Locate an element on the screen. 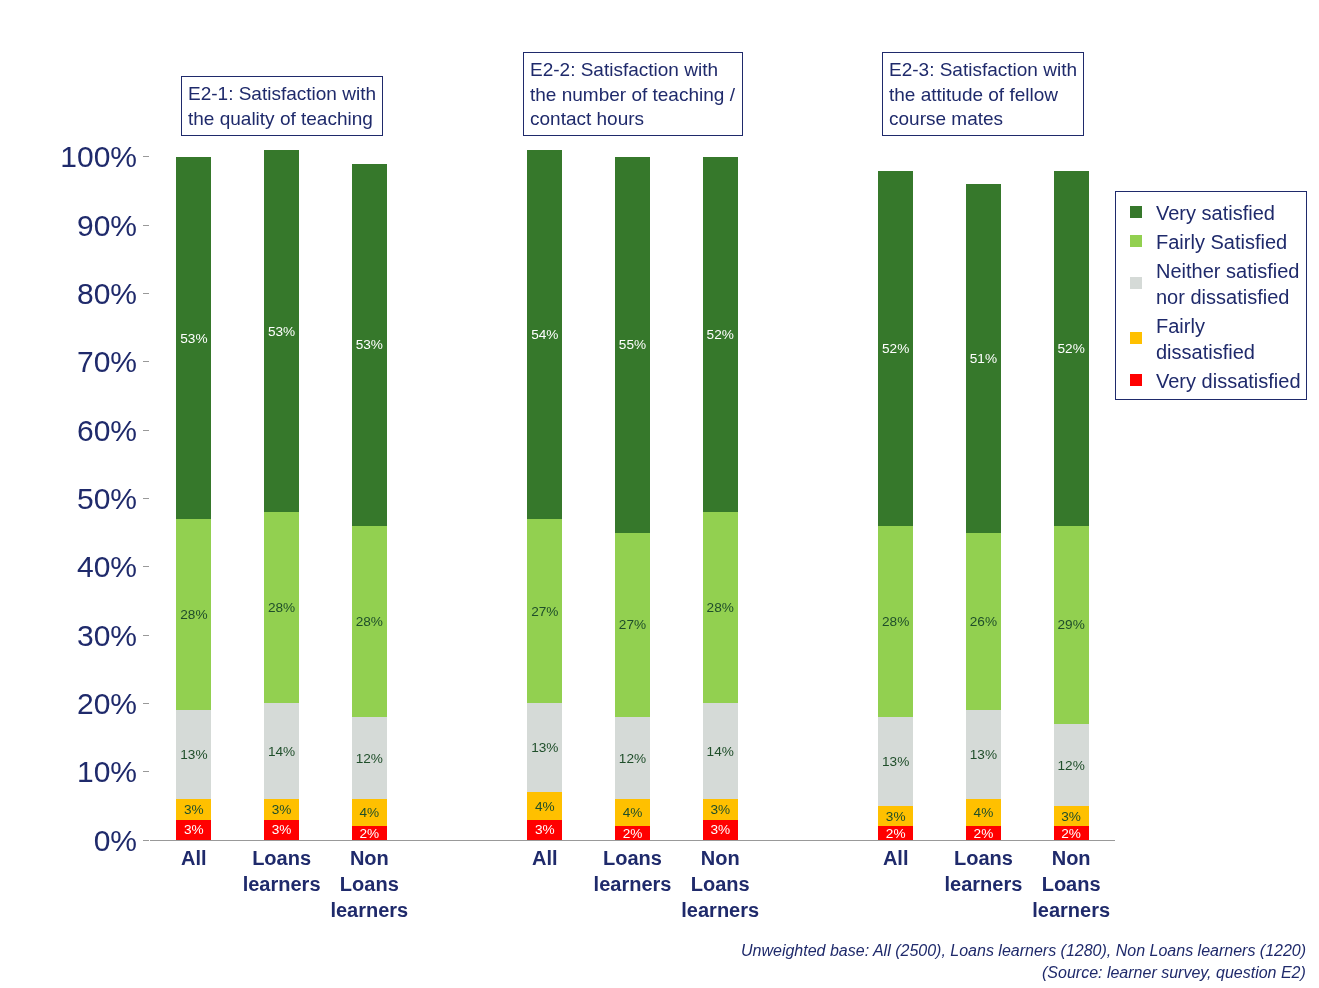 The image size is (1319, 988). legend-label: Fairly Satisfied is located at coordinates (1222, 241).